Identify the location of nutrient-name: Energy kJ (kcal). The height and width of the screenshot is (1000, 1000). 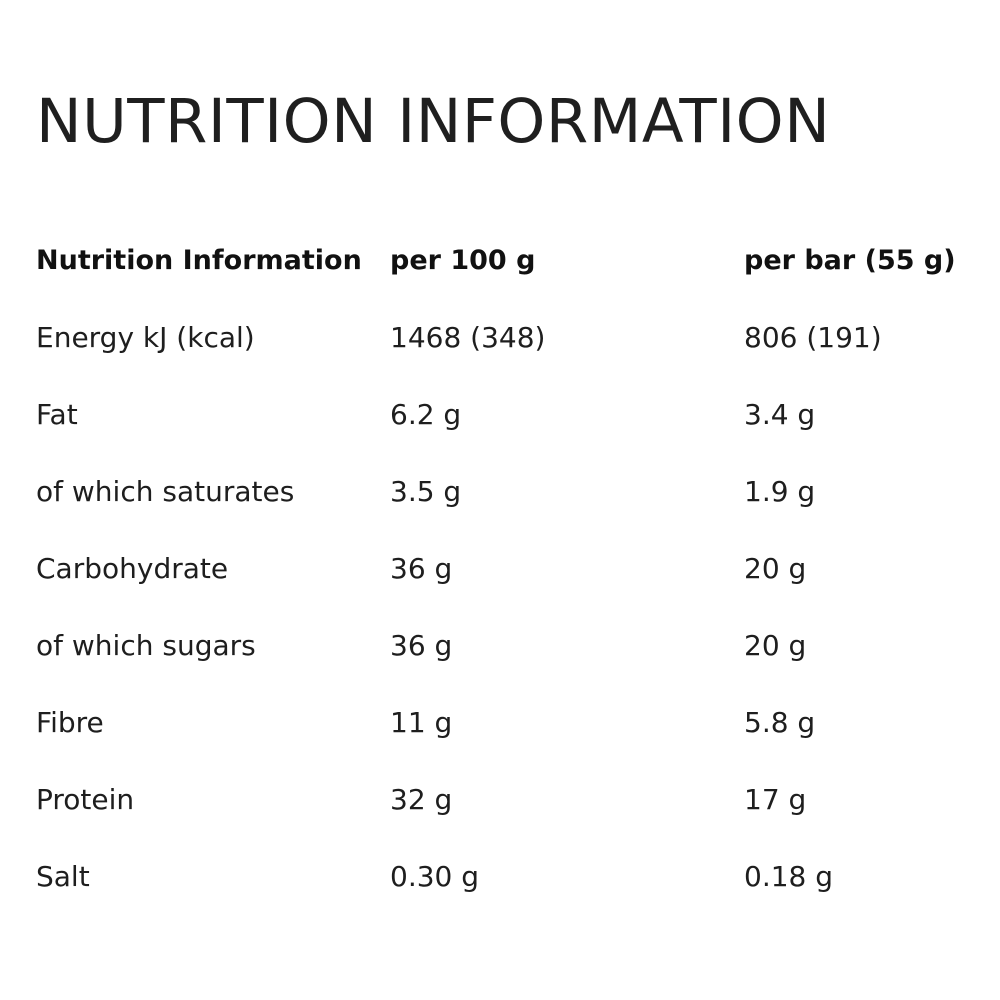
(145, 337).